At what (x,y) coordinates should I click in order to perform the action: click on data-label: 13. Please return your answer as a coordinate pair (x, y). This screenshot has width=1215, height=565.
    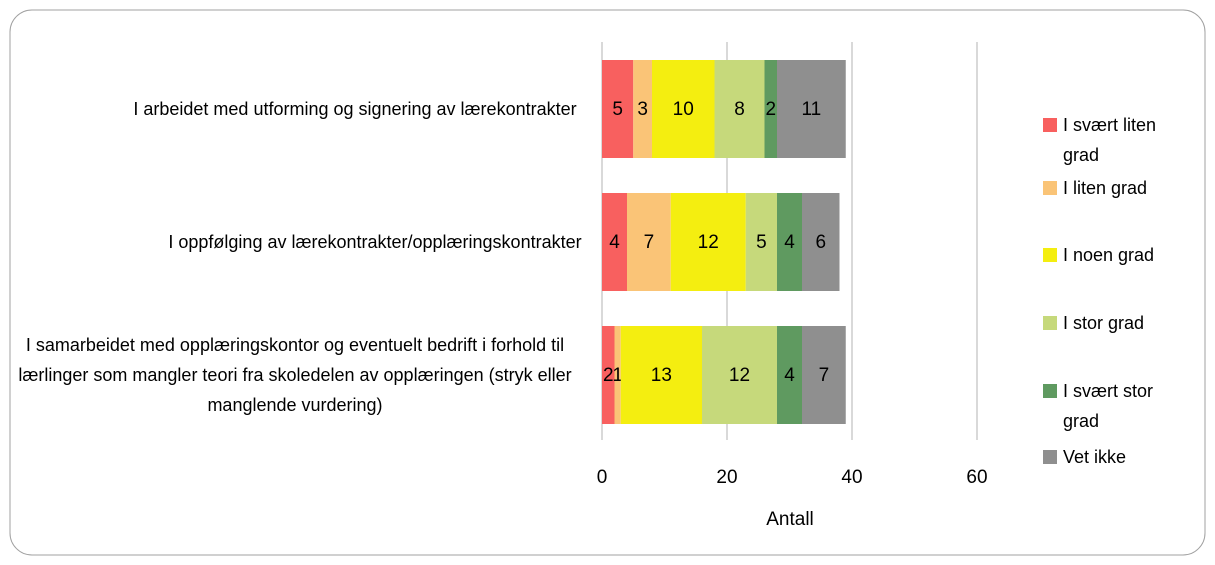
    Looking at the image, I should click on (661, 375).